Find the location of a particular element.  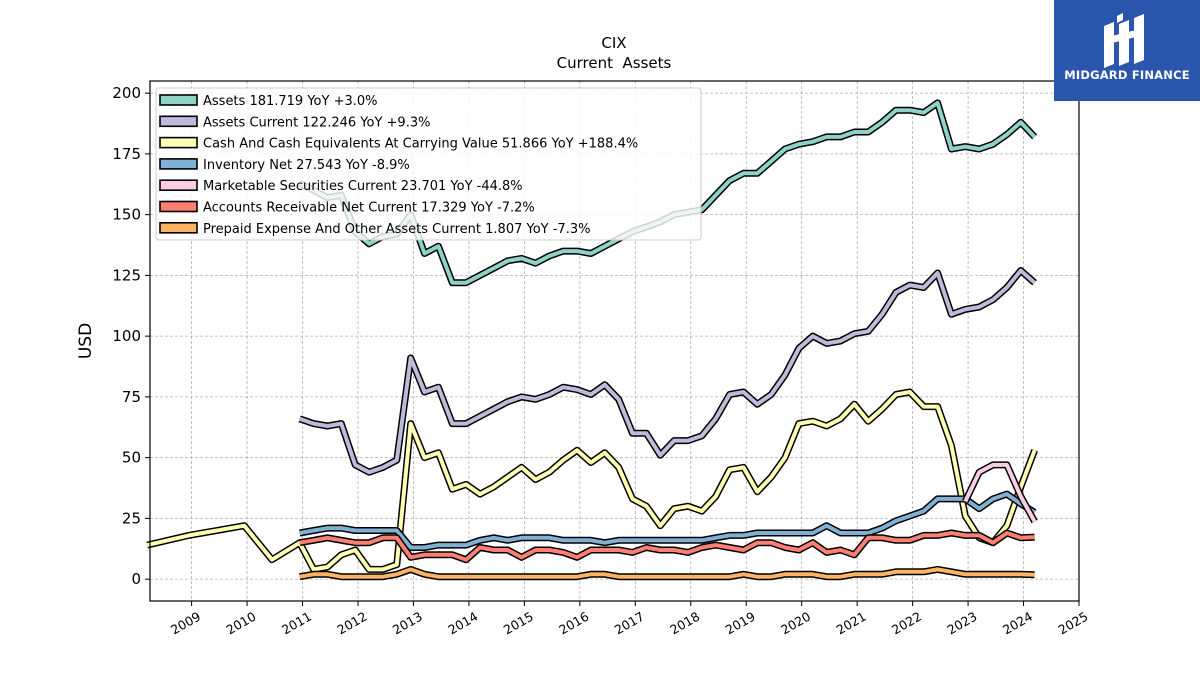

x-tick-label: 2020 is located at coordinates (795, 623).